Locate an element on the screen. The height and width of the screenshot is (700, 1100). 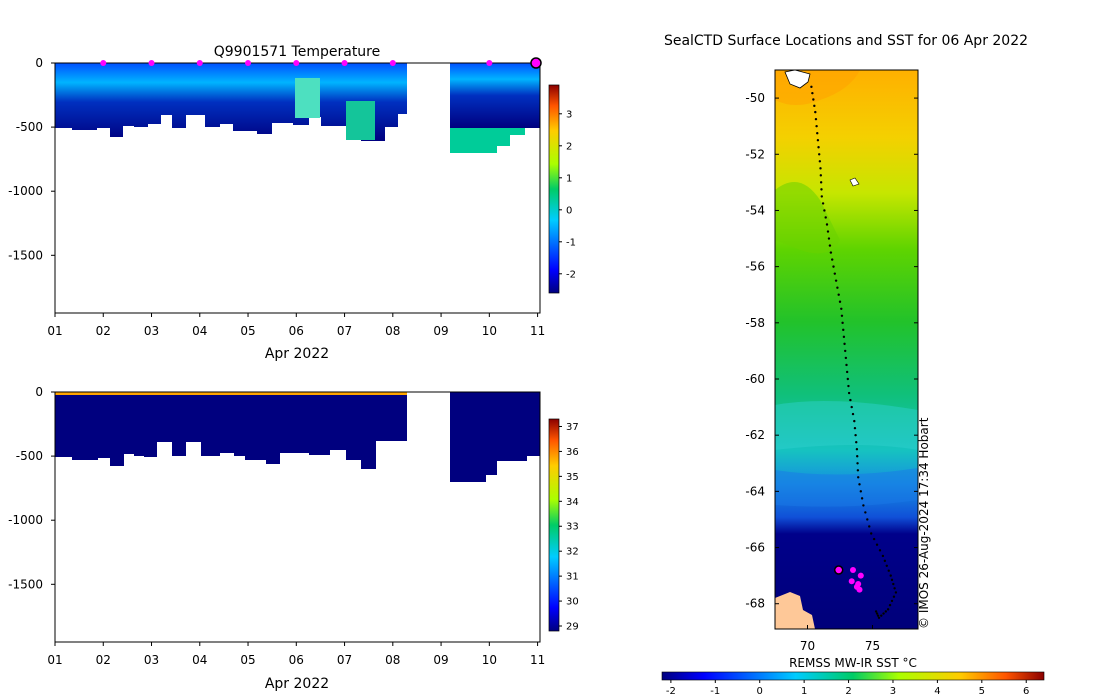
sst-colorbar-tick-label: 3 is located at coordinates (893, 691).